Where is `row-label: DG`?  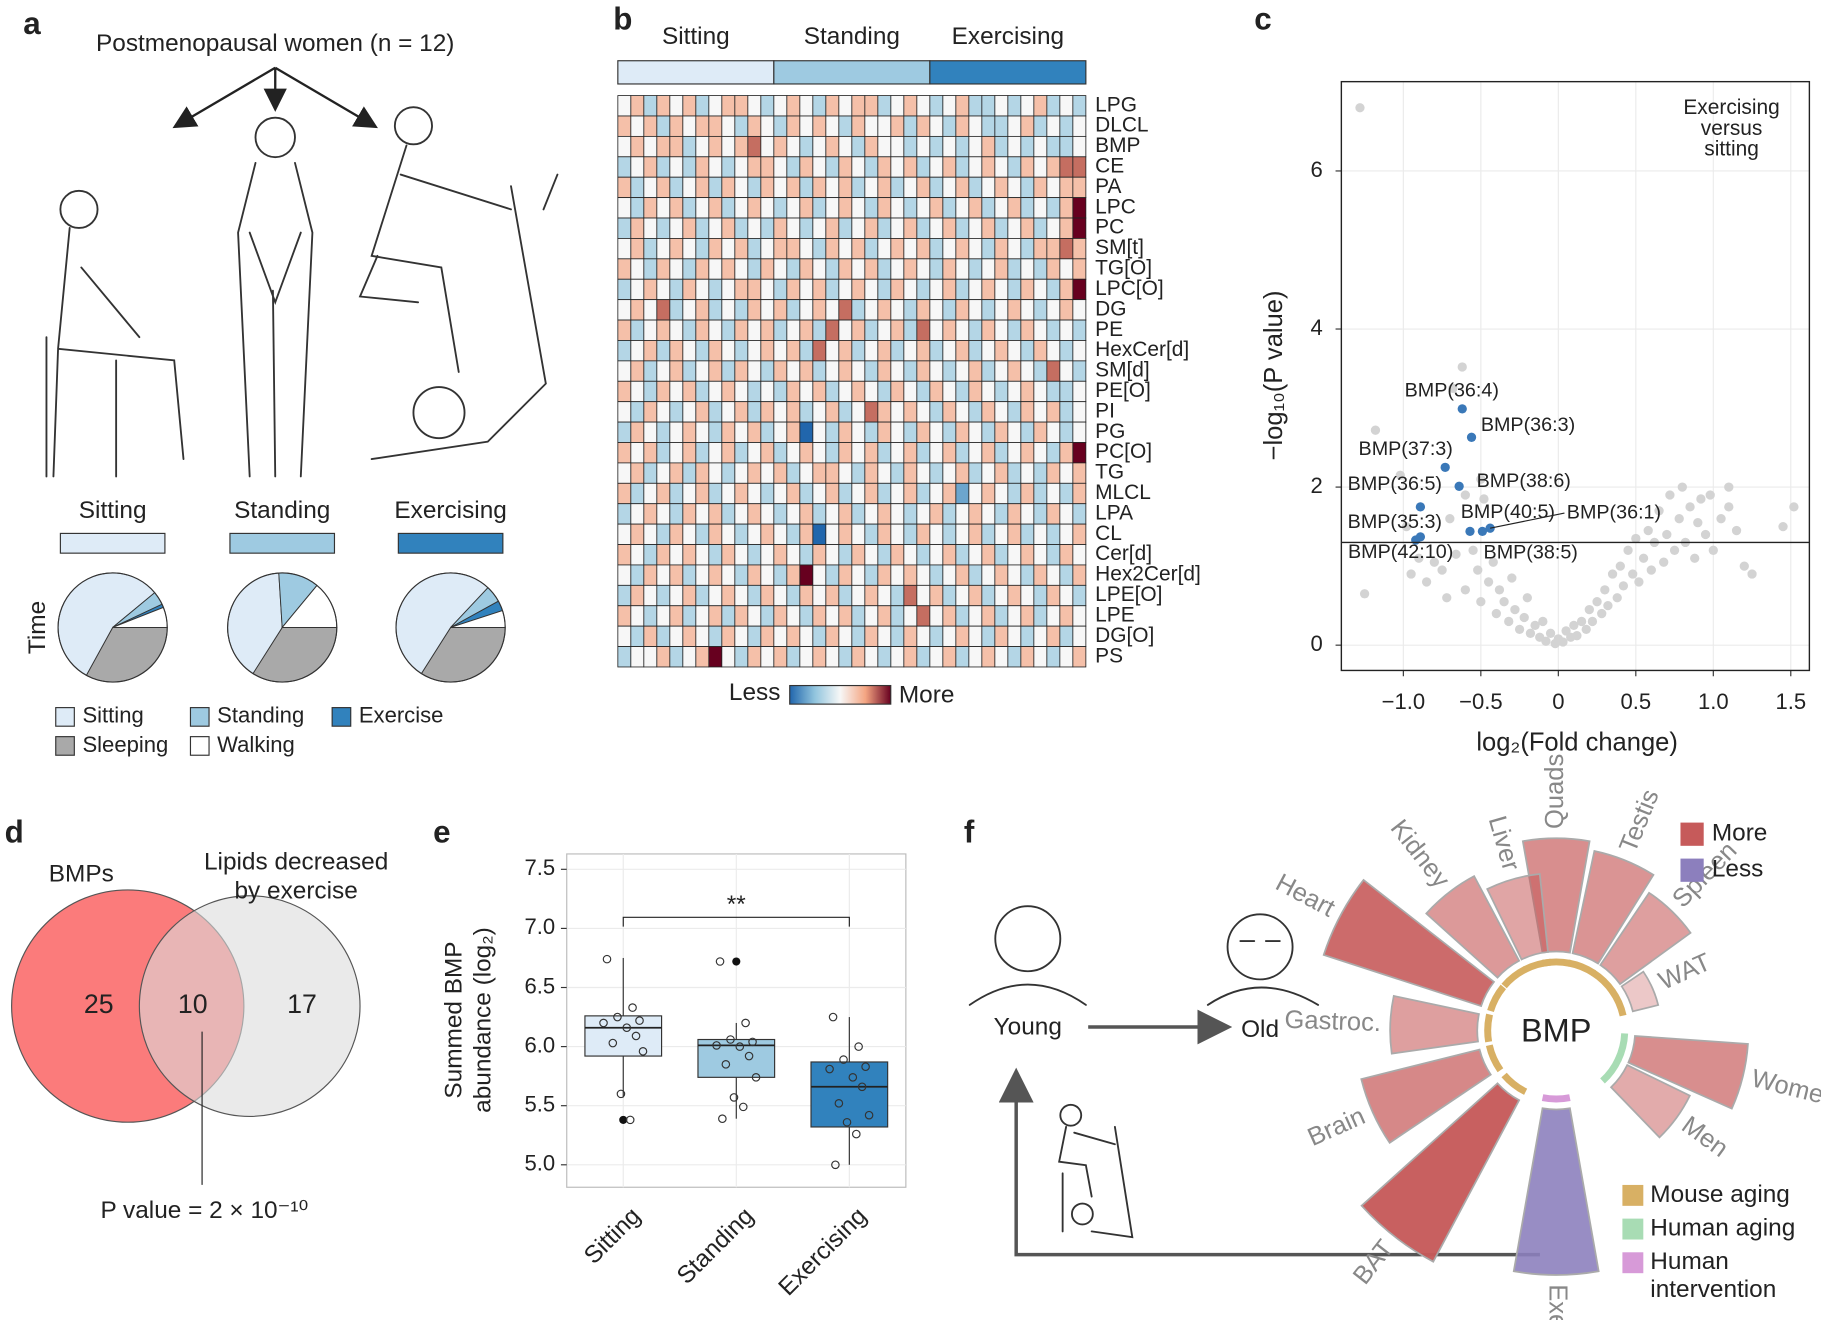 row-label: DG is located at coordinates (1110, 308).